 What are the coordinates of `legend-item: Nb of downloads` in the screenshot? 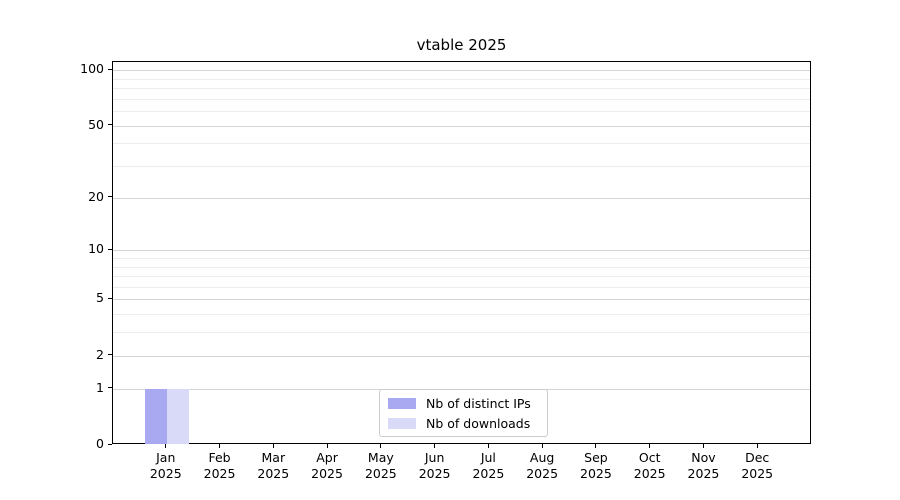 It's located at (463, 423).